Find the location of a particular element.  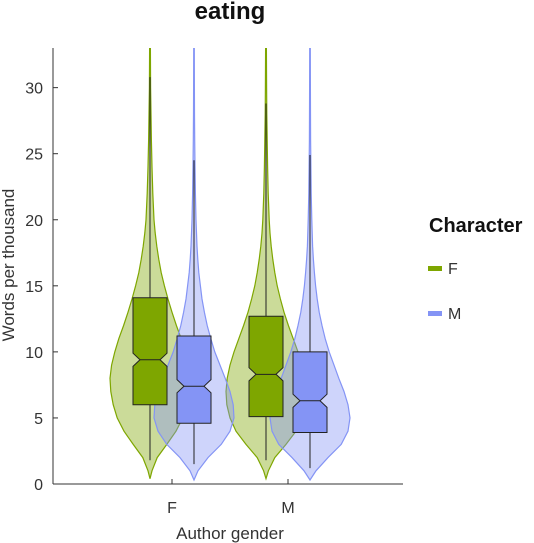

x-tick-label: M is located at coordinates (287, 508).